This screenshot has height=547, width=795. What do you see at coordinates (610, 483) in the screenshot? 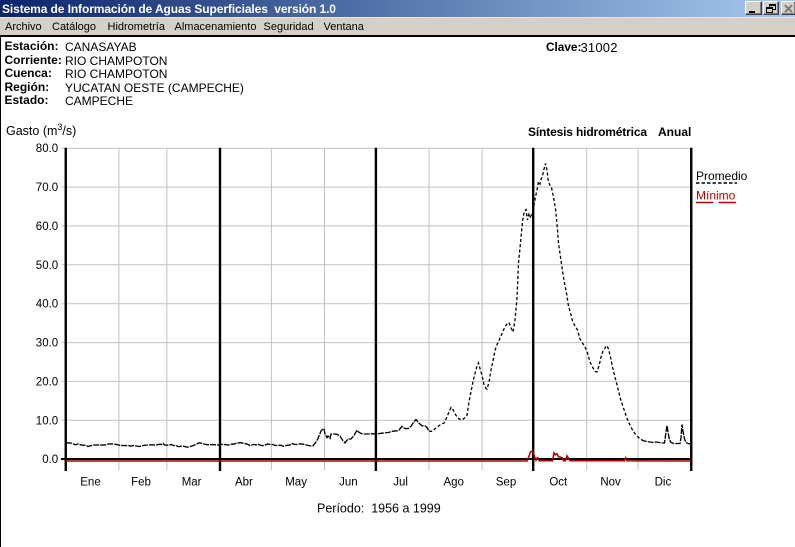
I see `svg-text: Nov` at bounding box center [610, 483].